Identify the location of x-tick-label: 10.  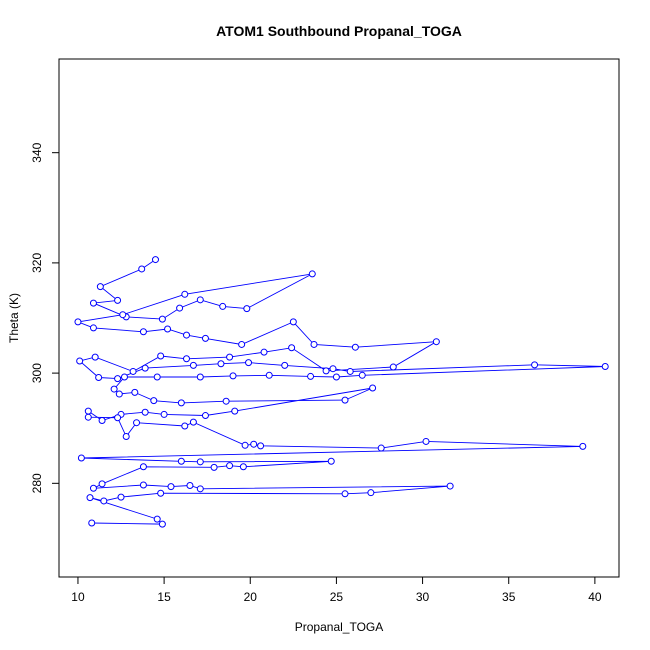
(78, 597).